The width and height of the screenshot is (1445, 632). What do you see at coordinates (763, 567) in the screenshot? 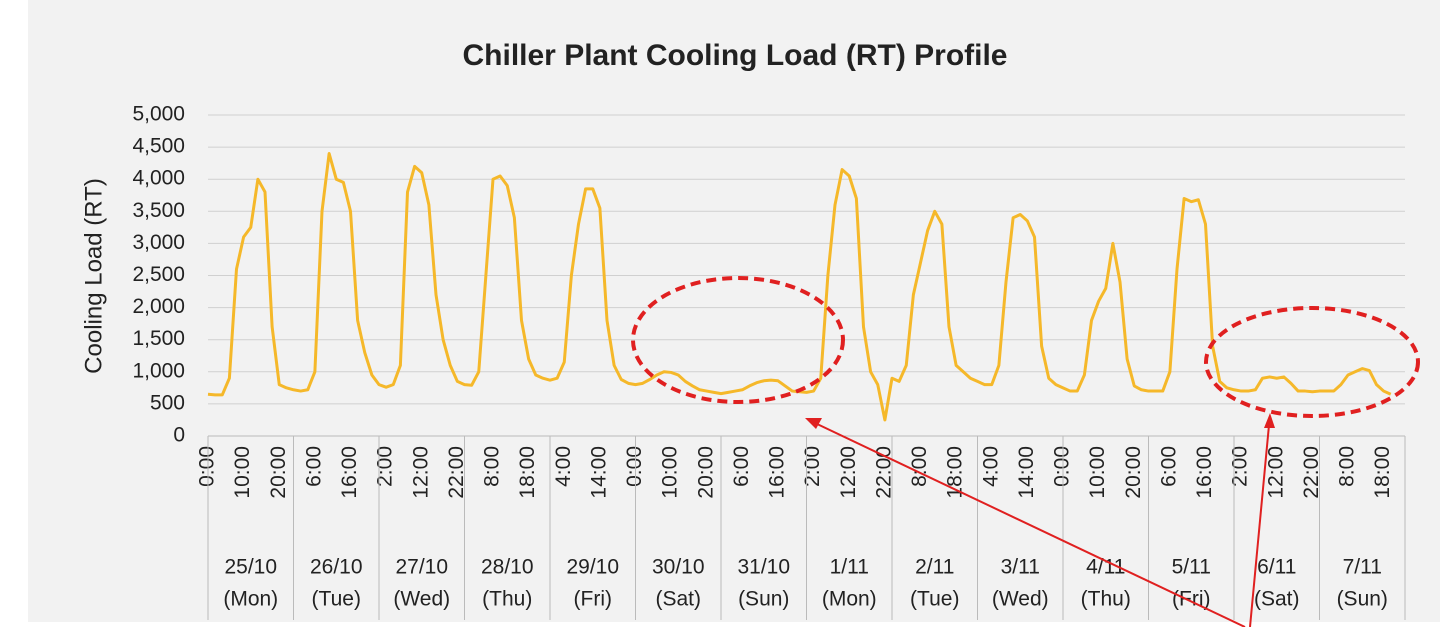
I see `day-label: 31/10` at bounding box center [763, 567].